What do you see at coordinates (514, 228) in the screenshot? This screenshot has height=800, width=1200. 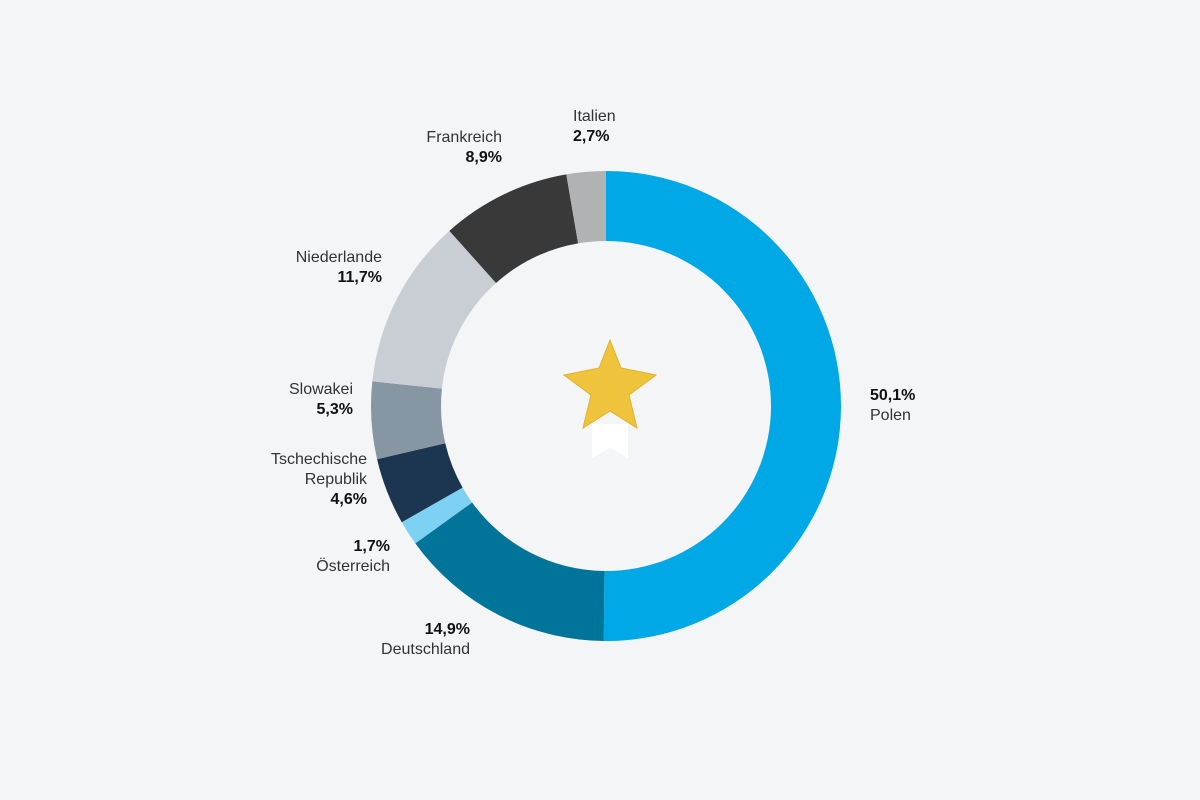 I see `slice-frankreich` at bounding box center [514, 228].